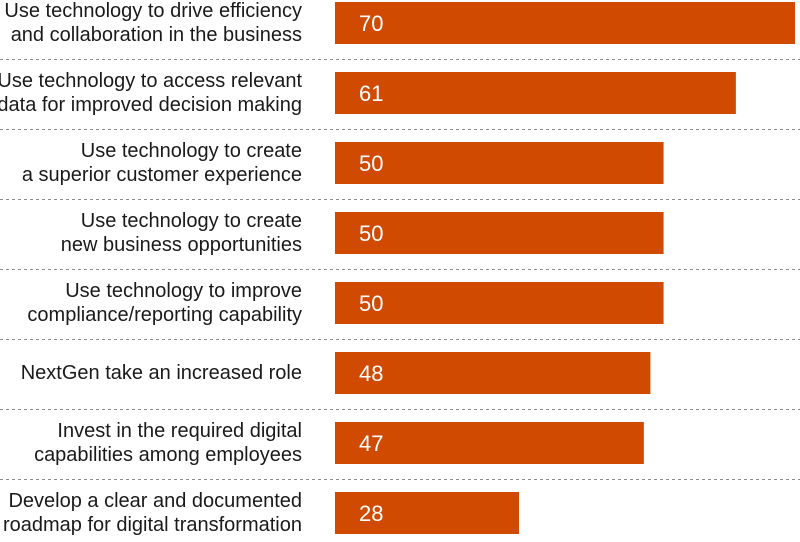 The height and width of the screenshot is (542, 800). Describe the element at coordinates (371, 373) in the screenshot. I see `value-label-6: 48` at that location.